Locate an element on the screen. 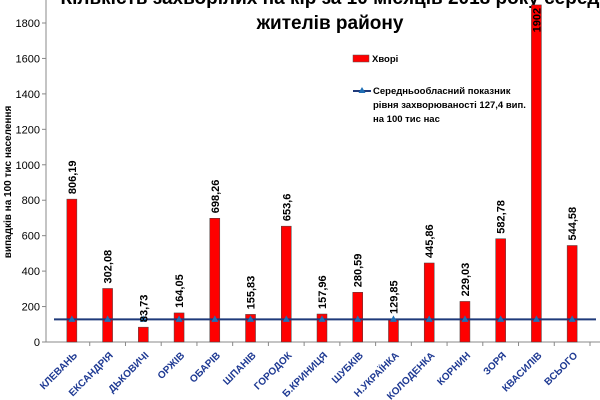  legend-label-line-1: Середньообласний показник is located at coordinates (442, 91).